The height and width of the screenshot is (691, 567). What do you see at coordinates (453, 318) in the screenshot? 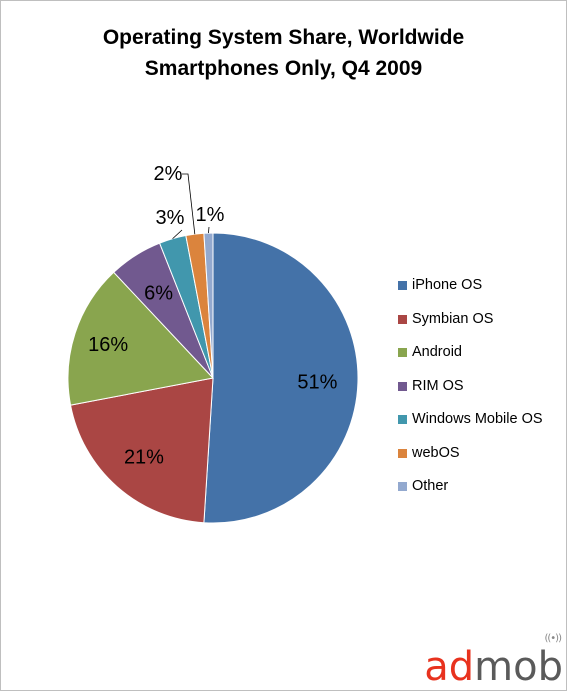
I see `legend-label: Symbian OS` at bounding box center [453, 318].